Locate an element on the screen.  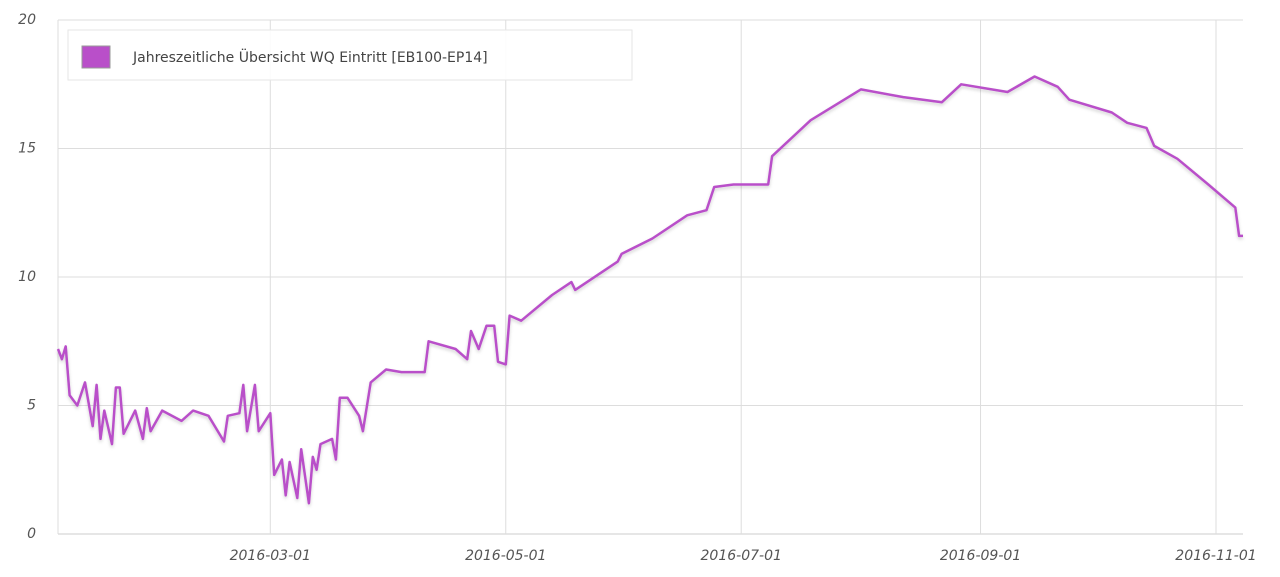
x-tick-label: 2016-09-01 is located at coordinates (980, 556).